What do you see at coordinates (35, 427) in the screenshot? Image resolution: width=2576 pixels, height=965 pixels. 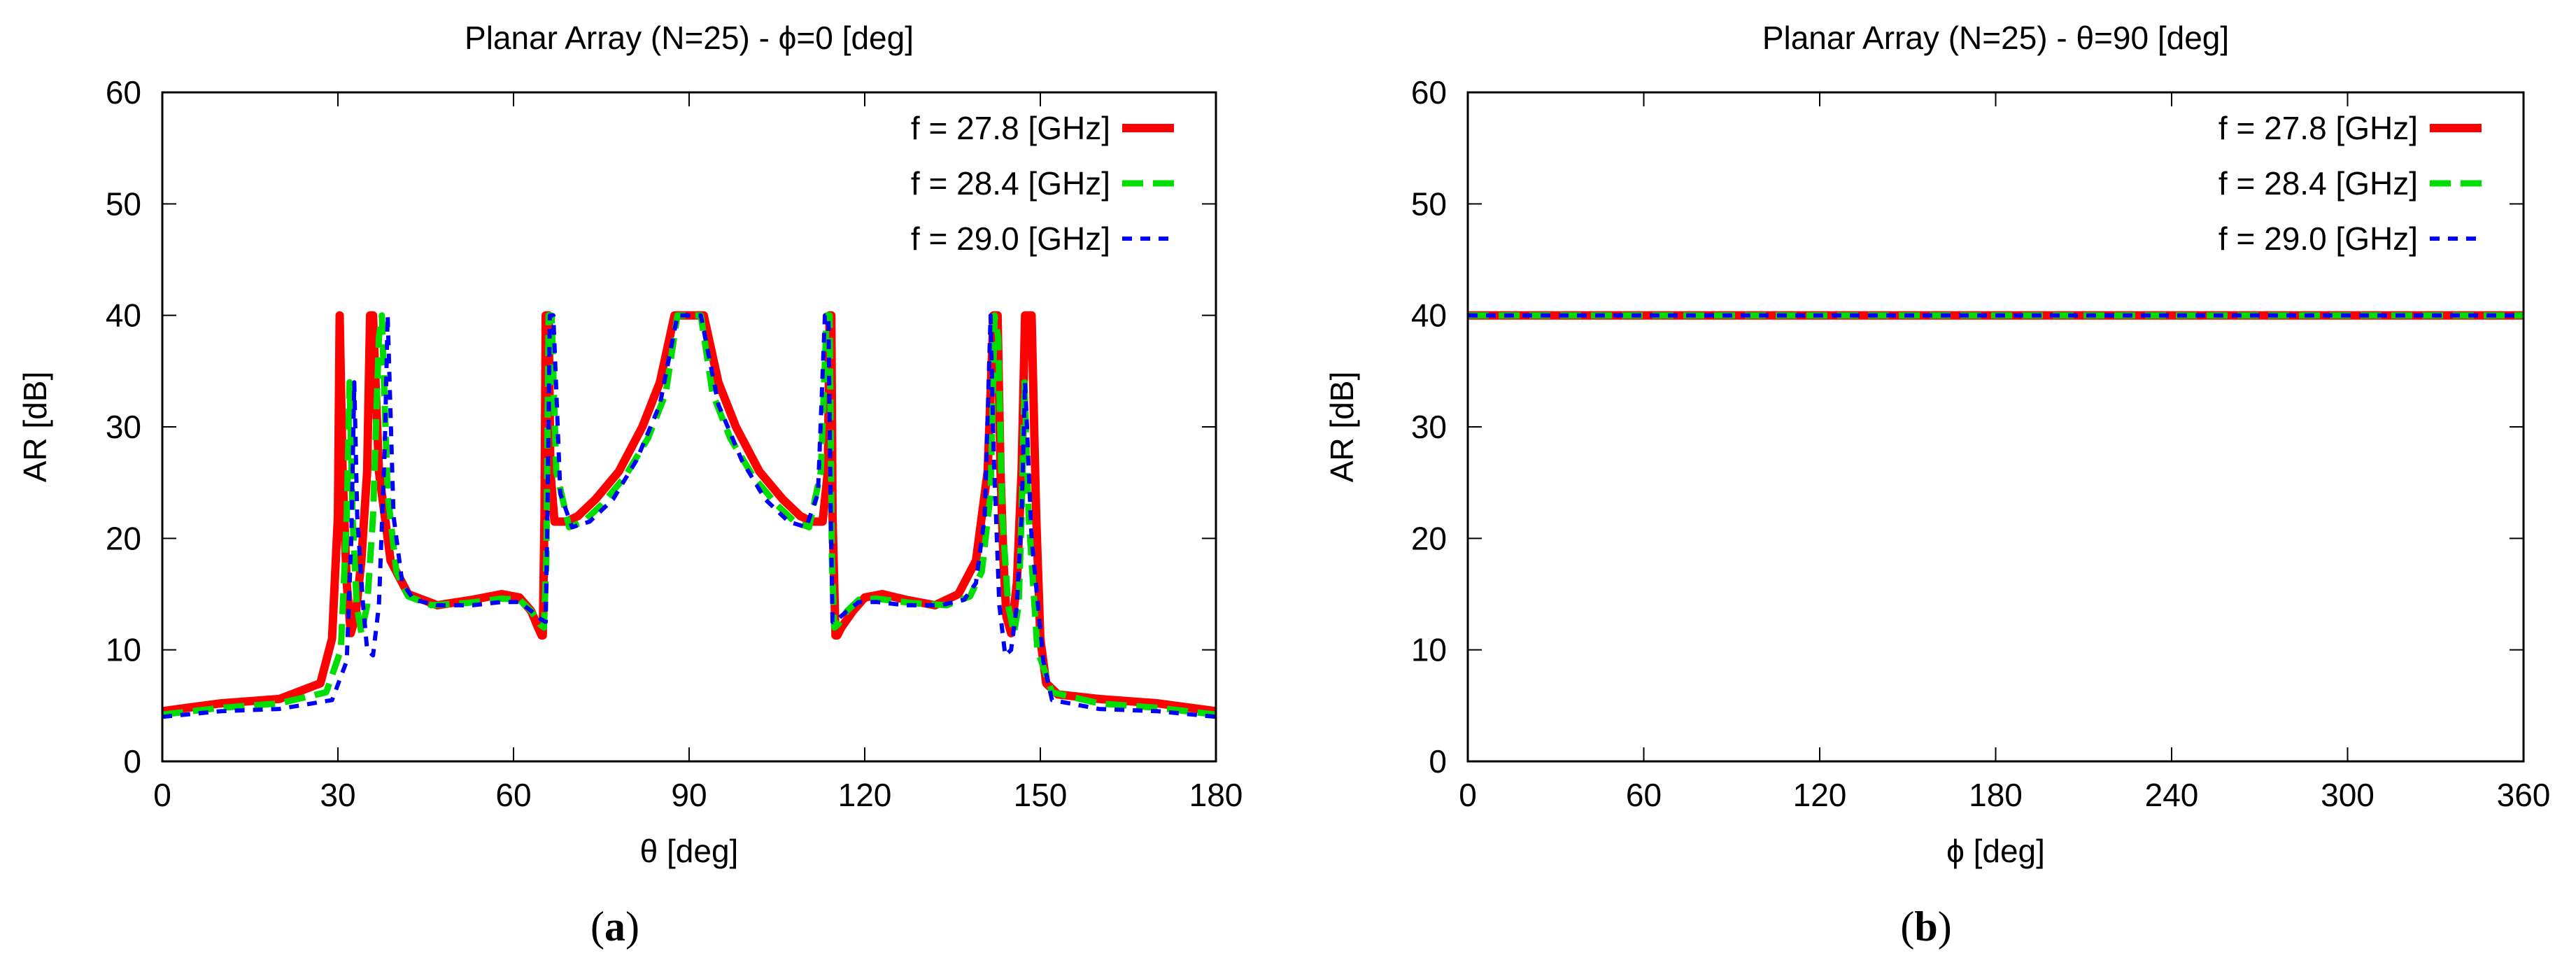 I see `panel-a-y-axis-label: AR [dB]` at bounding box center [35, 427].